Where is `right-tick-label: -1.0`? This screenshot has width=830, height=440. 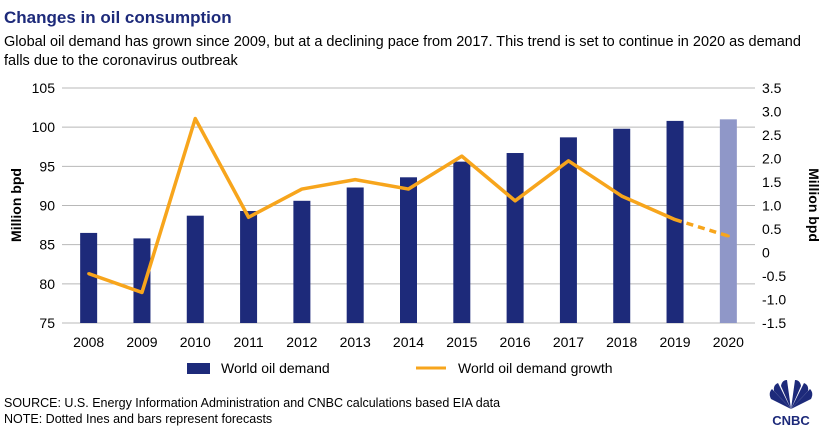
right-tick-label: -1.0 is located at coordinates (774, 300).